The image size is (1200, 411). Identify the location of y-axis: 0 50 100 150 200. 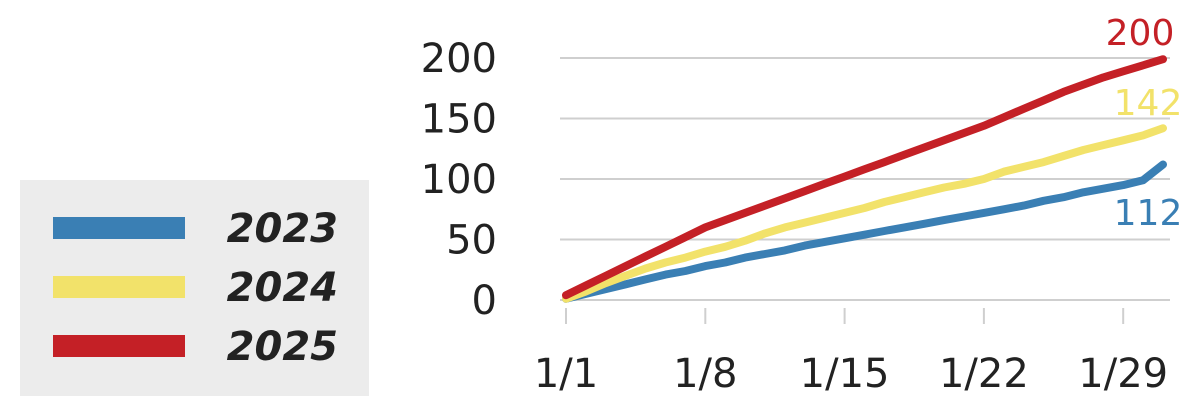
(459, 180).